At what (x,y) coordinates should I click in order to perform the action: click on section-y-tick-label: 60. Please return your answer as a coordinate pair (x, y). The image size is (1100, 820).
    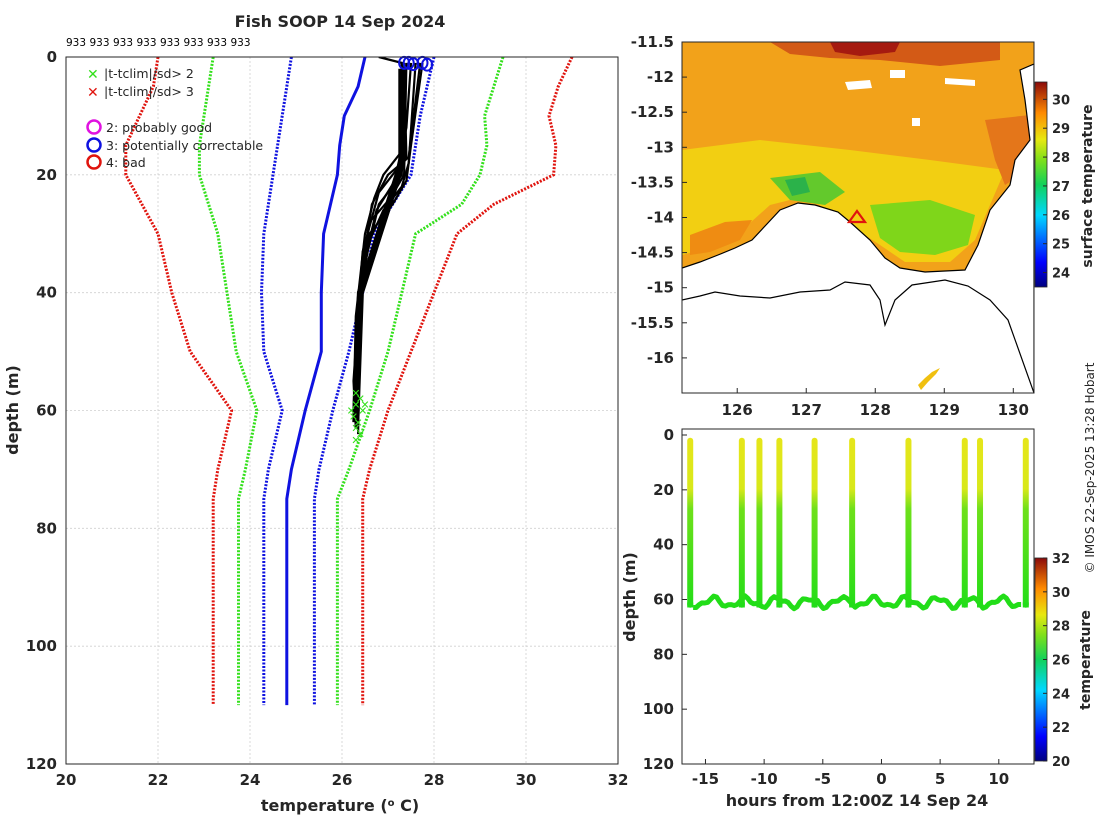
    Looking at the image, I should click on (663, 600).